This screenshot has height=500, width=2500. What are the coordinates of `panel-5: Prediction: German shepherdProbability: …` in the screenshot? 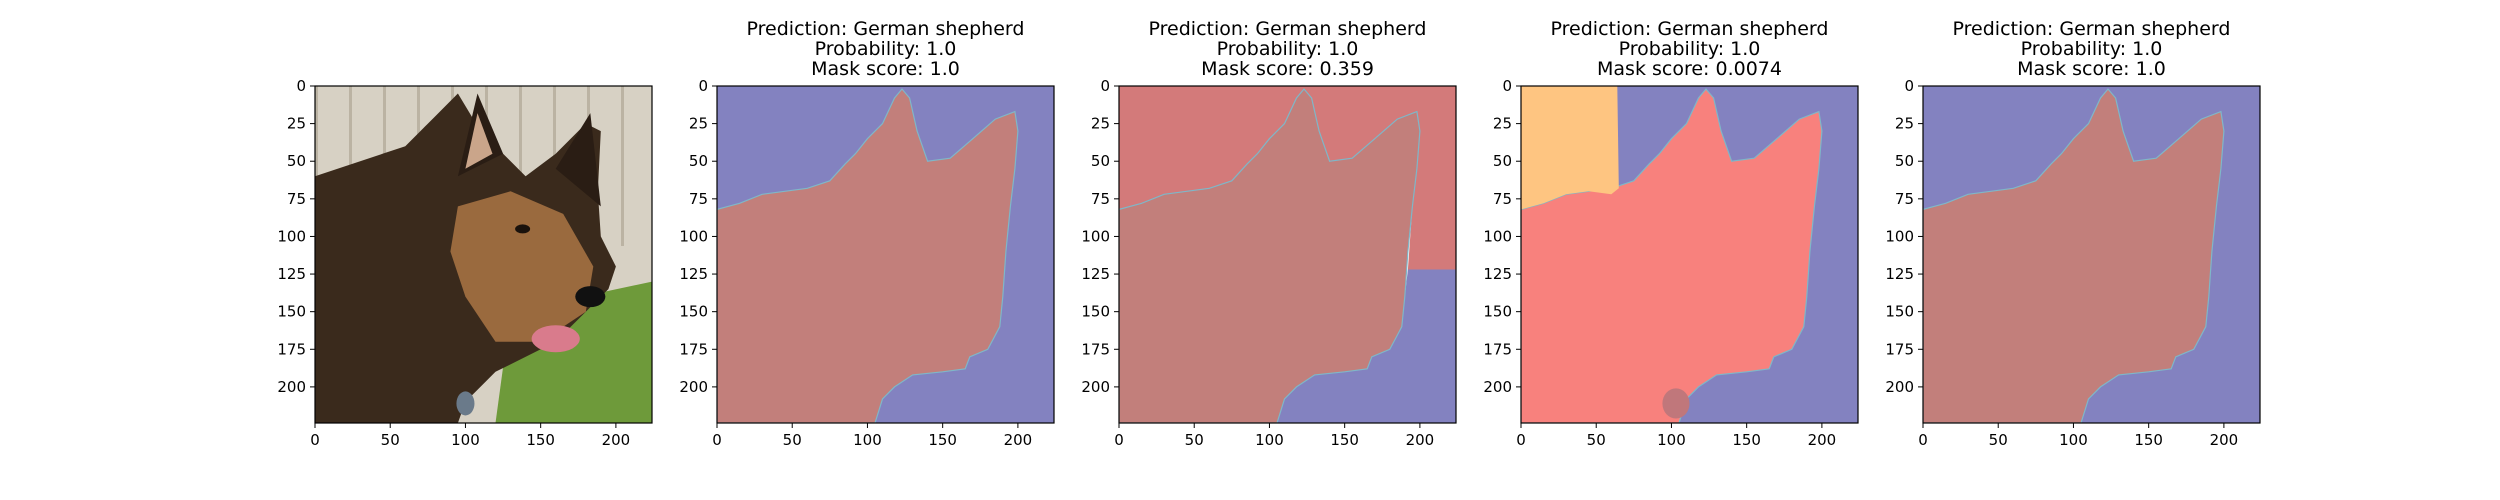 It's located at (2073, 233).